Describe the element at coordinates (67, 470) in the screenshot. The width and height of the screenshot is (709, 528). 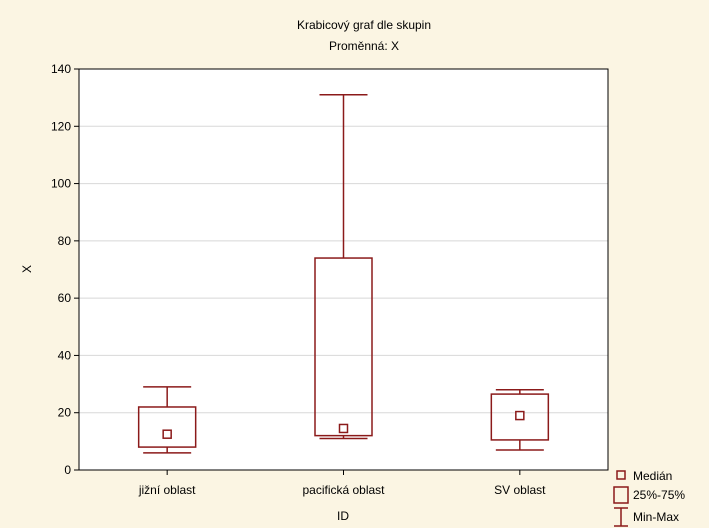
I see `y-tick-label: 0` at that location.